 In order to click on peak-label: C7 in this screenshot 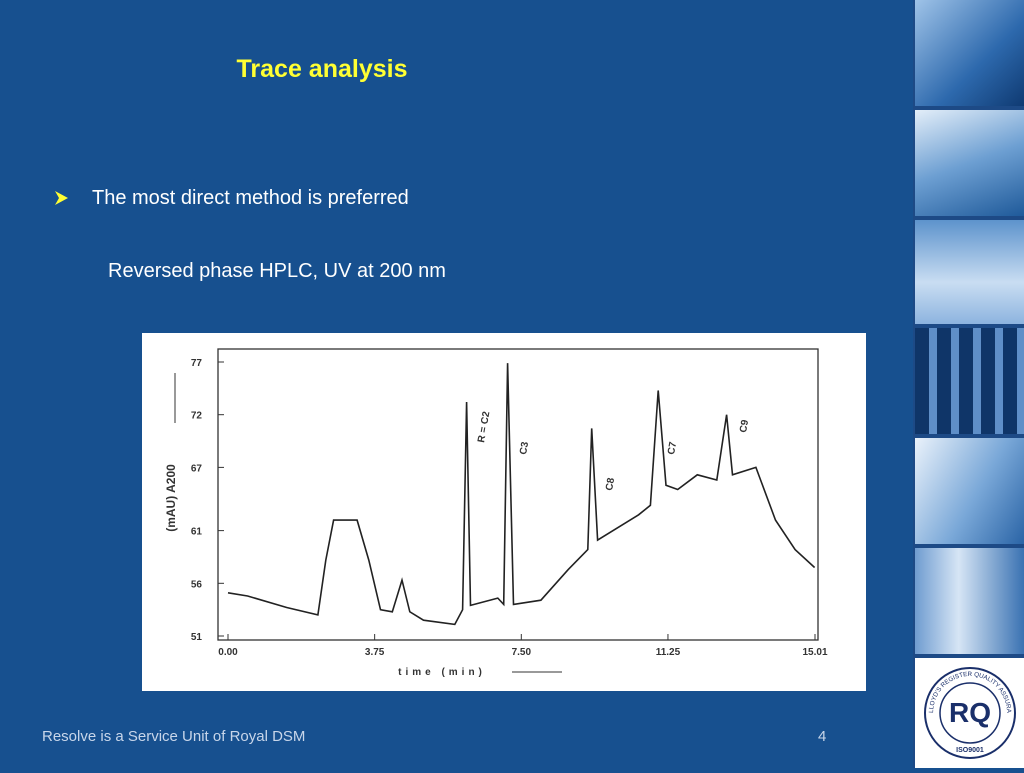, I will do `click(672, 448)`.